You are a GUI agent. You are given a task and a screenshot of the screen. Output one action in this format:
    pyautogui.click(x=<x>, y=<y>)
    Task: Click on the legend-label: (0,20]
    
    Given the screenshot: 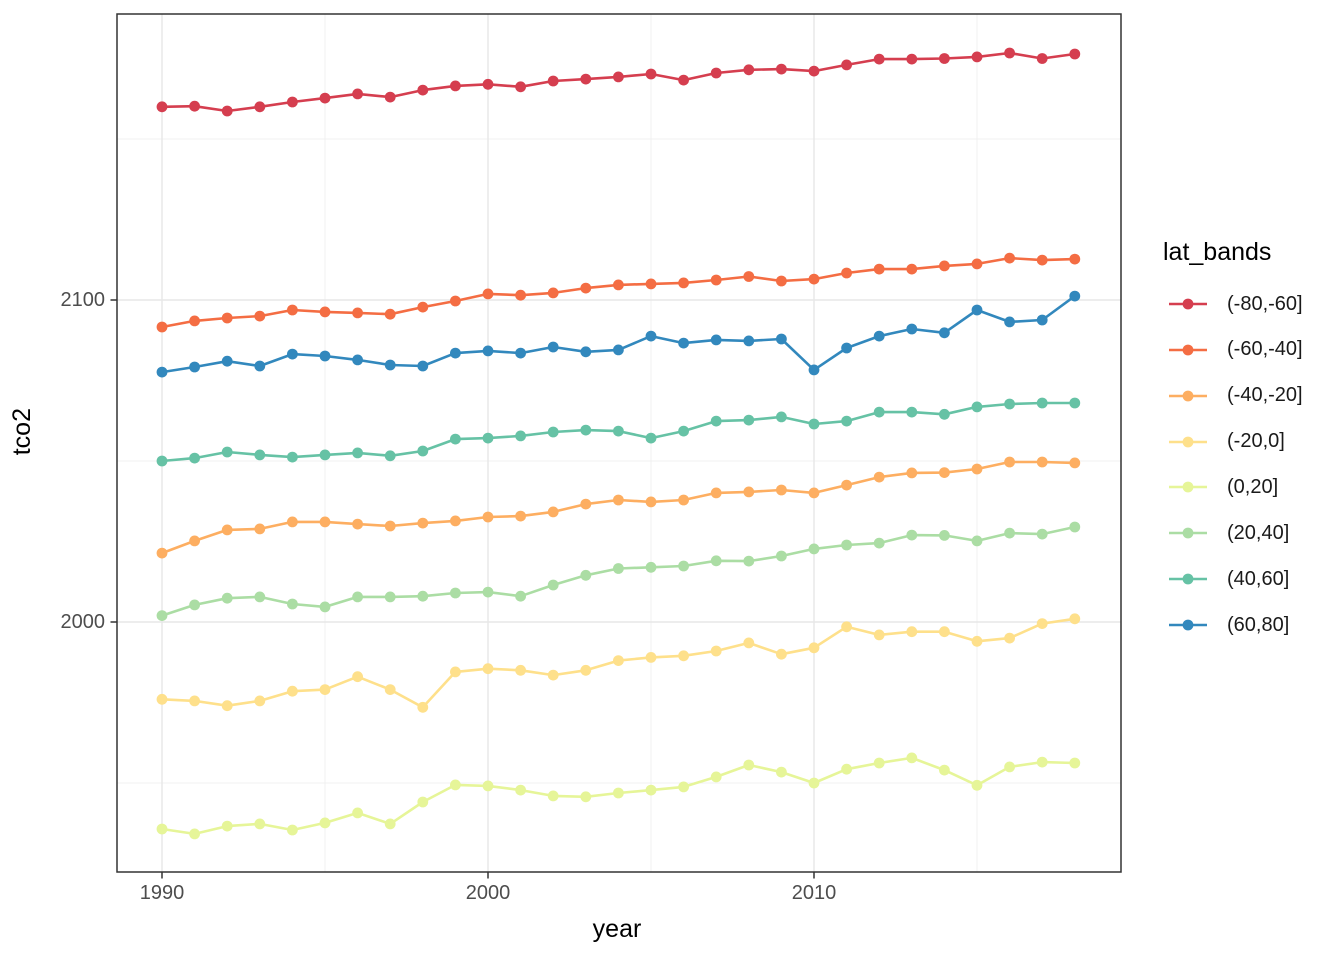 What is the action you would take?
    pyautogui.click(x=1253, y=486)
    